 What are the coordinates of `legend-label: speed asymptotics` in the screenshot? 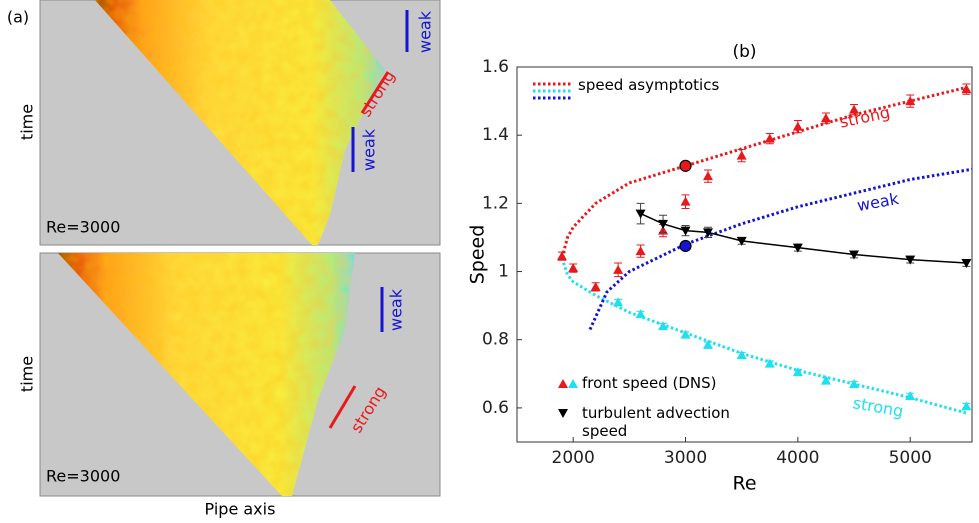 It's located at (649, 85).